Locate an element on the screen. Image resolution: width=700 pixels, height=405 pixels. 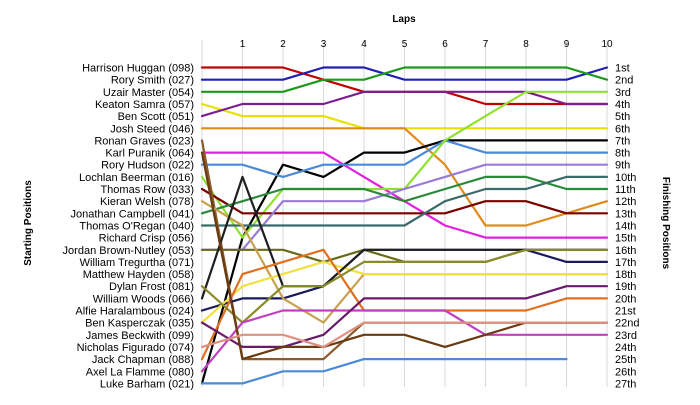
start-label-5: Ben Scott (051) is located at coordinates (156, 117).